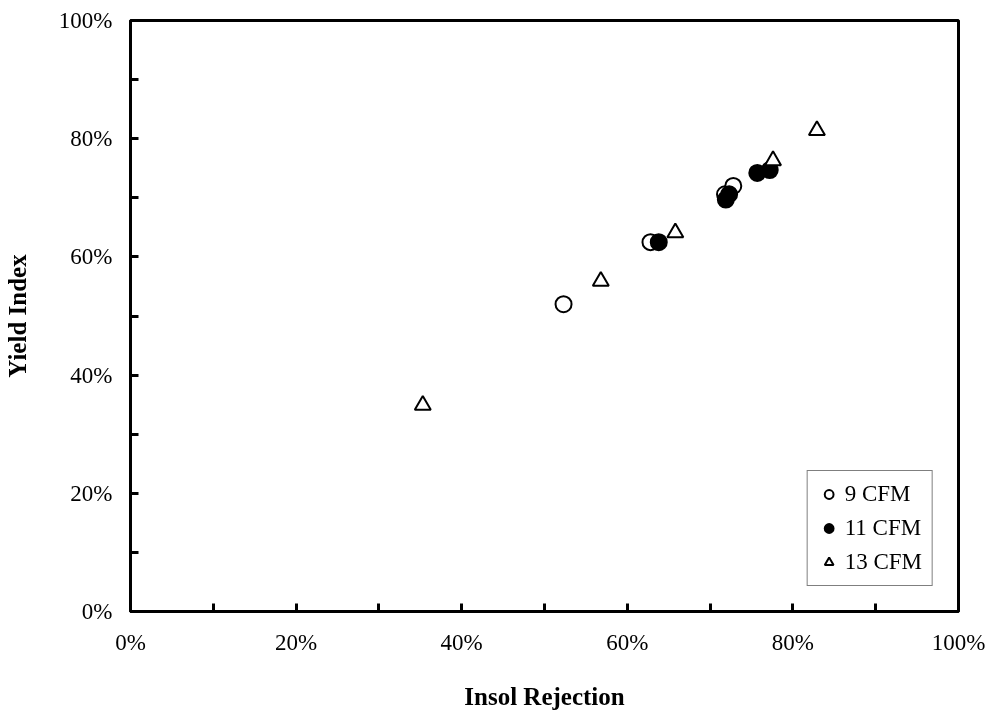  I want to click on x-tick-label: 20%, so click(296, 642).